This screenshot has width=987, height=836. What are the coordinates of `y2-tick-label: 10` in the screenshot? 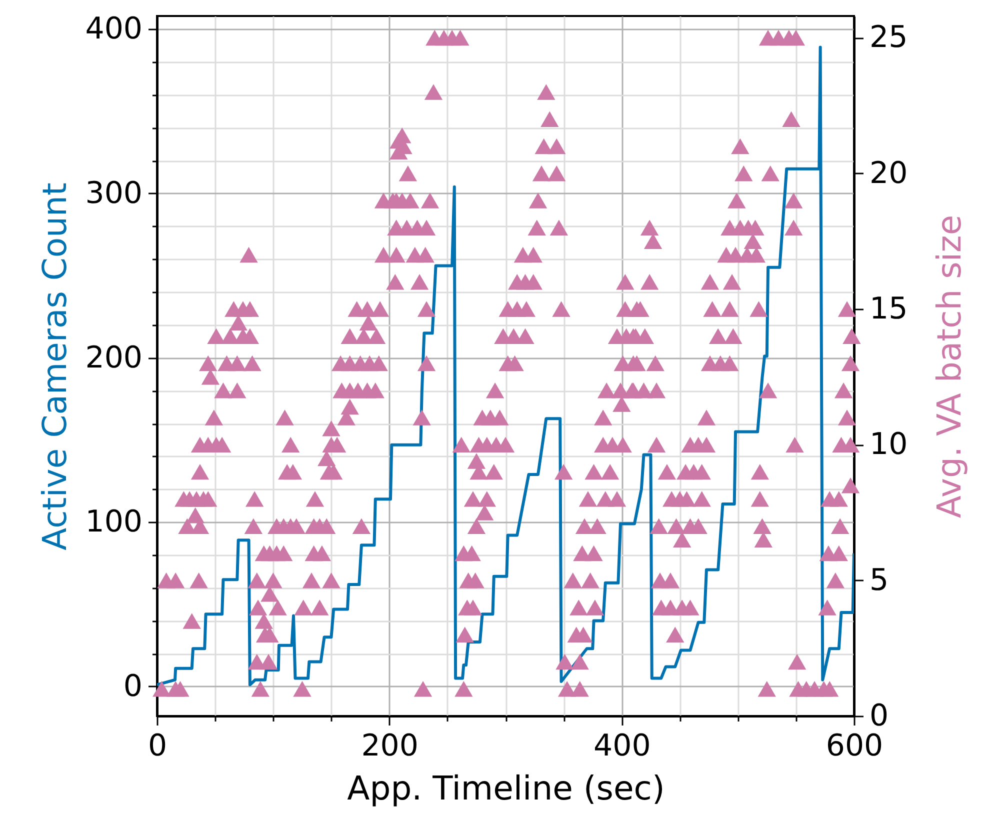 It's located at (889, 444).